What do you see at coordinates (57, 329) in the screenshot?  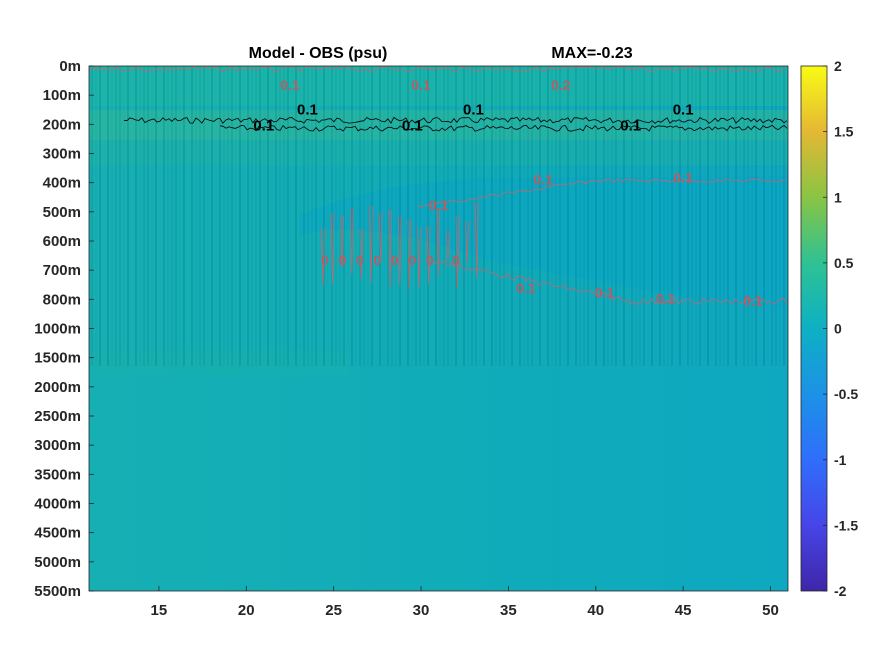 I see `y-tick-label: 1000m` at bounding box center [57, 329].